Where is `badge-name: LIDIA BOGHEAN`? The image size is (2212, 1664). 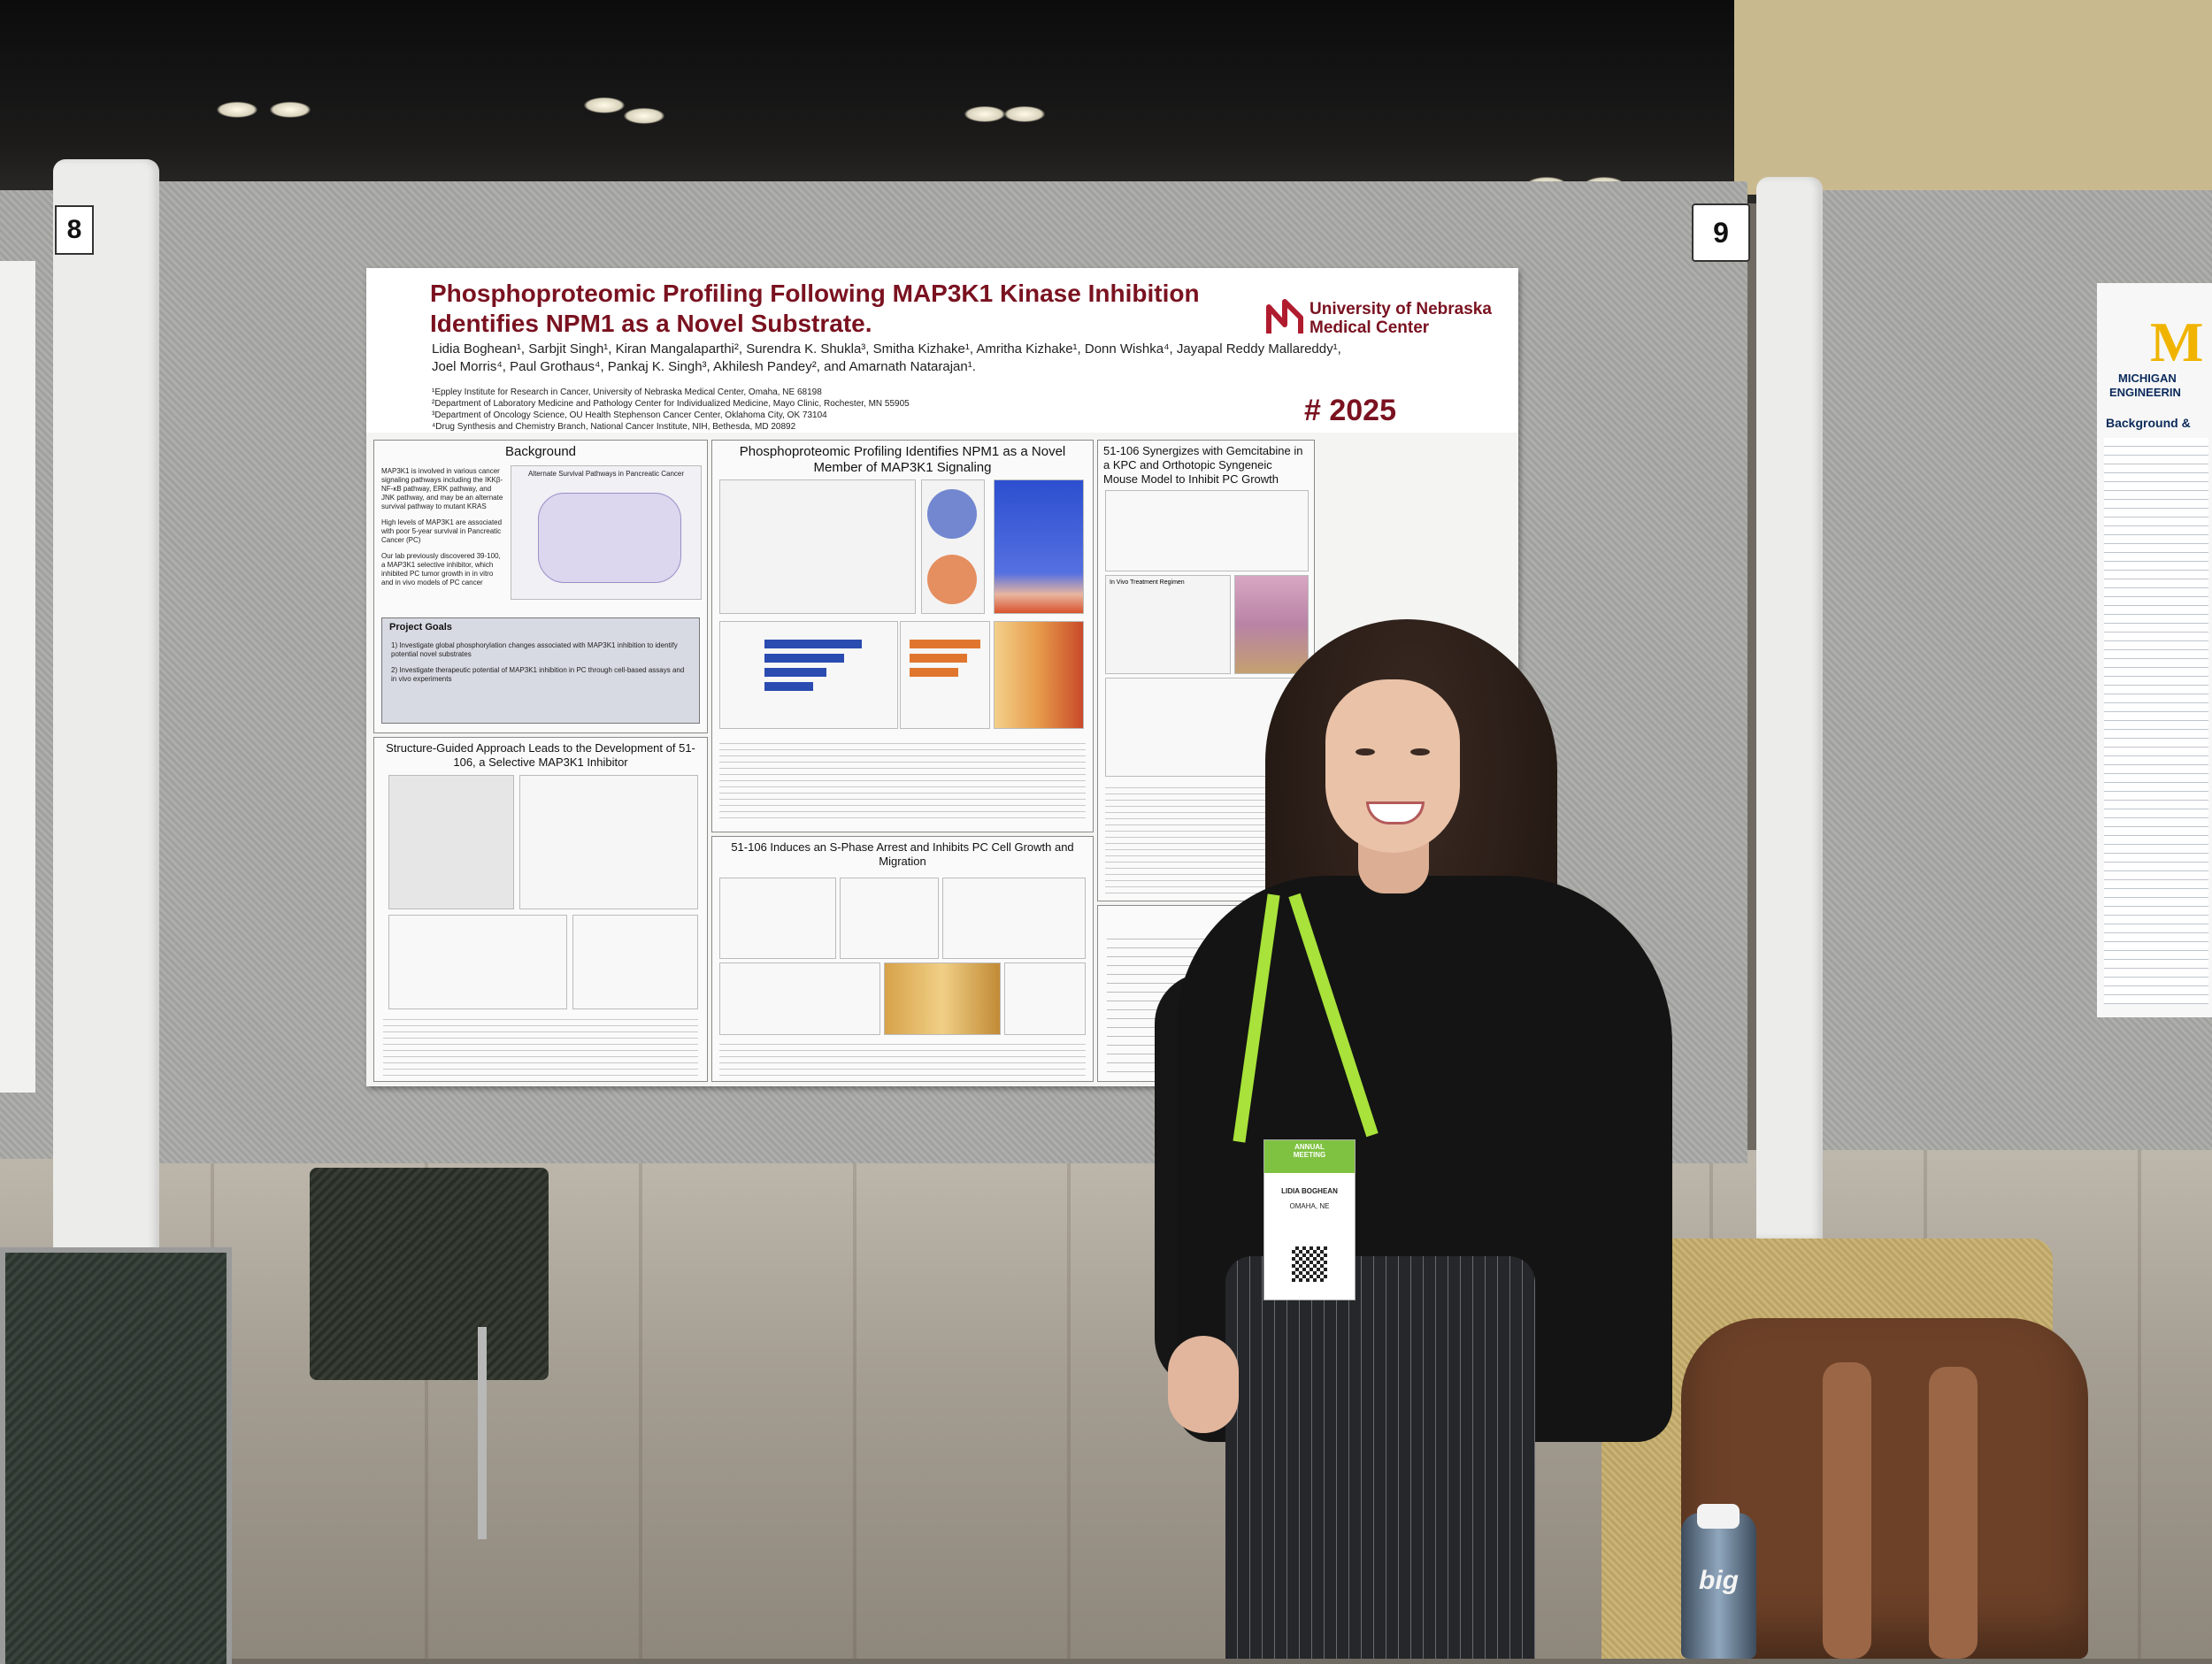
badge-name: LIDIA BOGHEAN is located at coordinates (1309, 1191).